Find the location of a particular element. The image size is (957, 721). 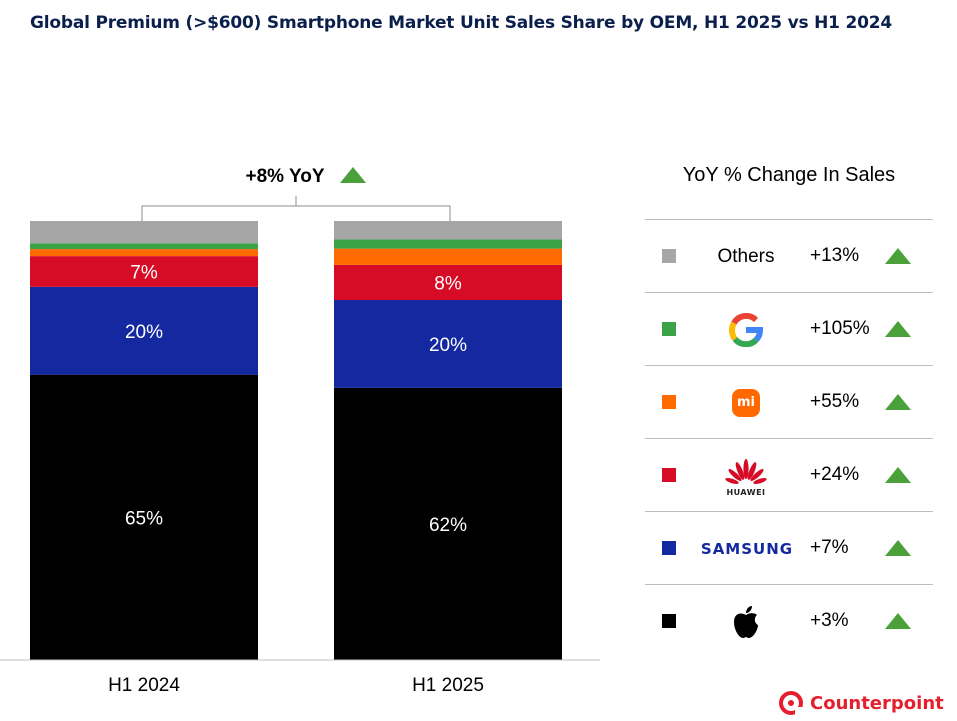

legend-row-samsung: SAMSUNG +7% is located at coordinates (789, 548).